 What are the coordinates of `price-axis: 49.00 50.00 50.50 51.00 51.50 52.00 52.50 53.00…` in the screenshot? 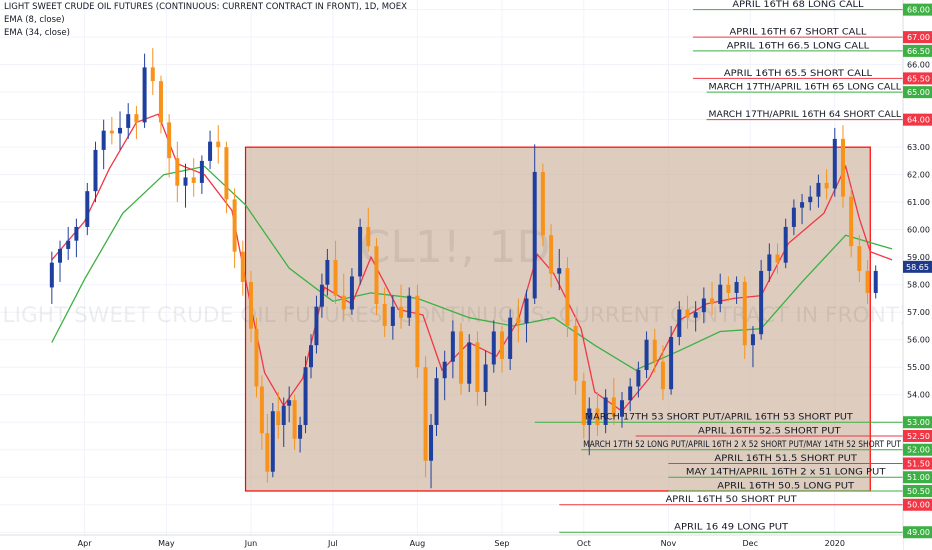 It's located at (917, 271).